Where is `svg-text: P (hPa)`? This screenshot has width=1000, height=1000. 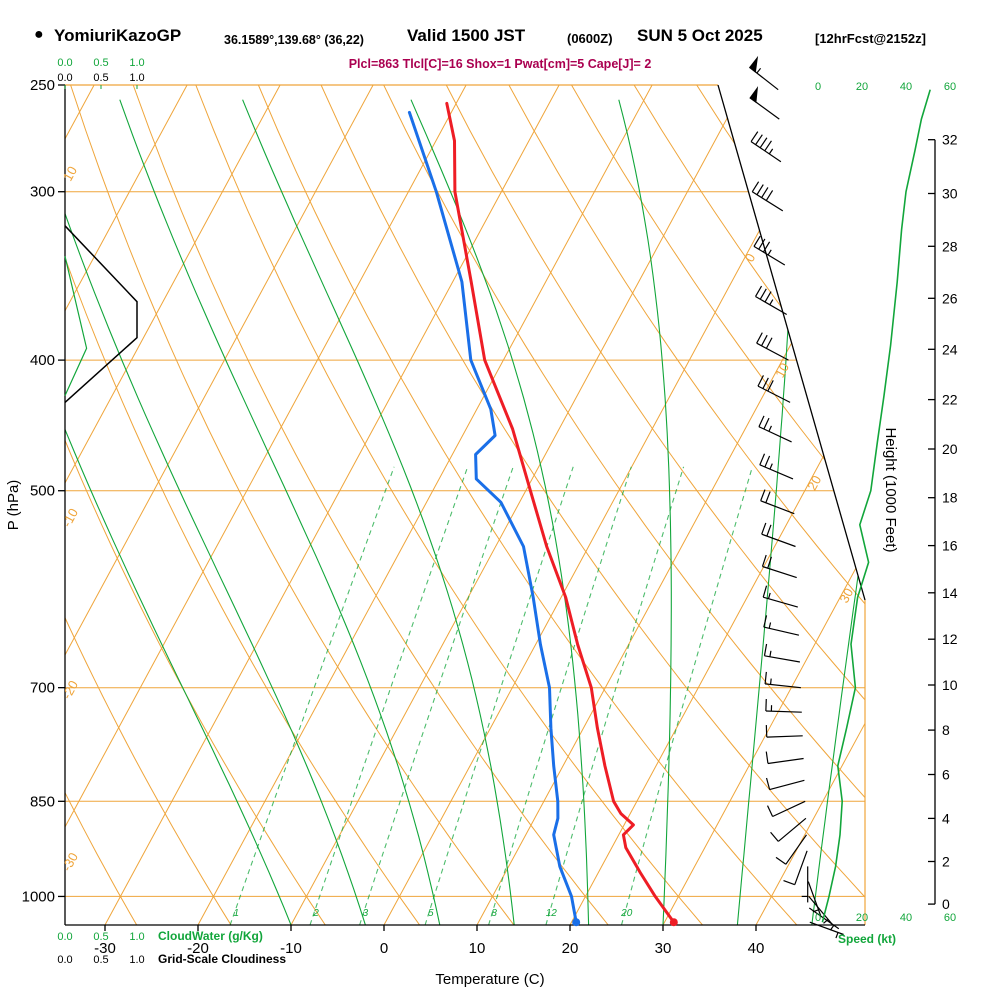
svg-text: P (hPa) is located at coordinates (13, 505).